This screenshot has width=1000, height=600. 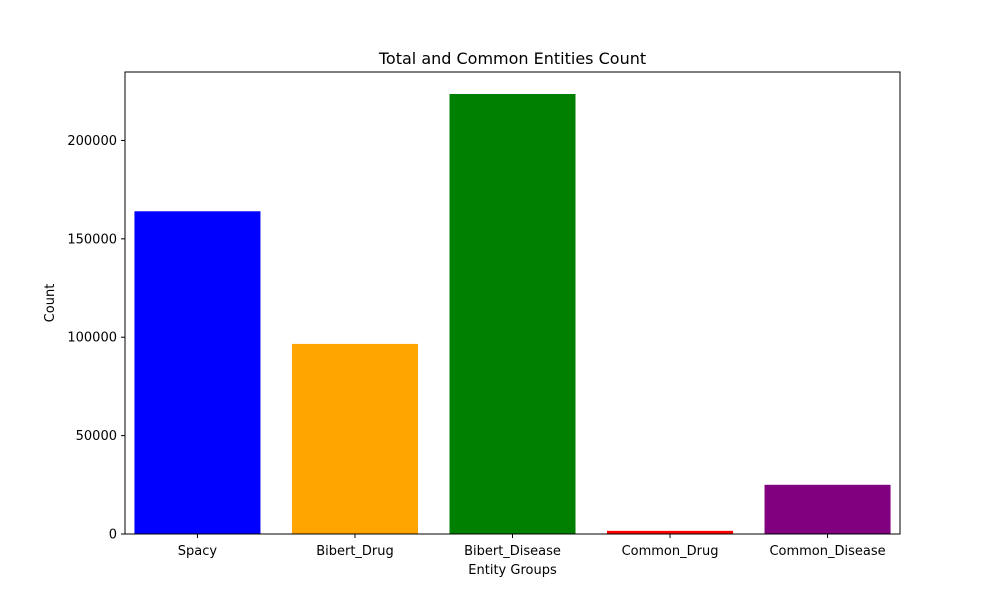 What do you see at coordinates (198, 551) in the screenshot?
I see `x-tick-label: Spacy` at bounding box center [198, 551].